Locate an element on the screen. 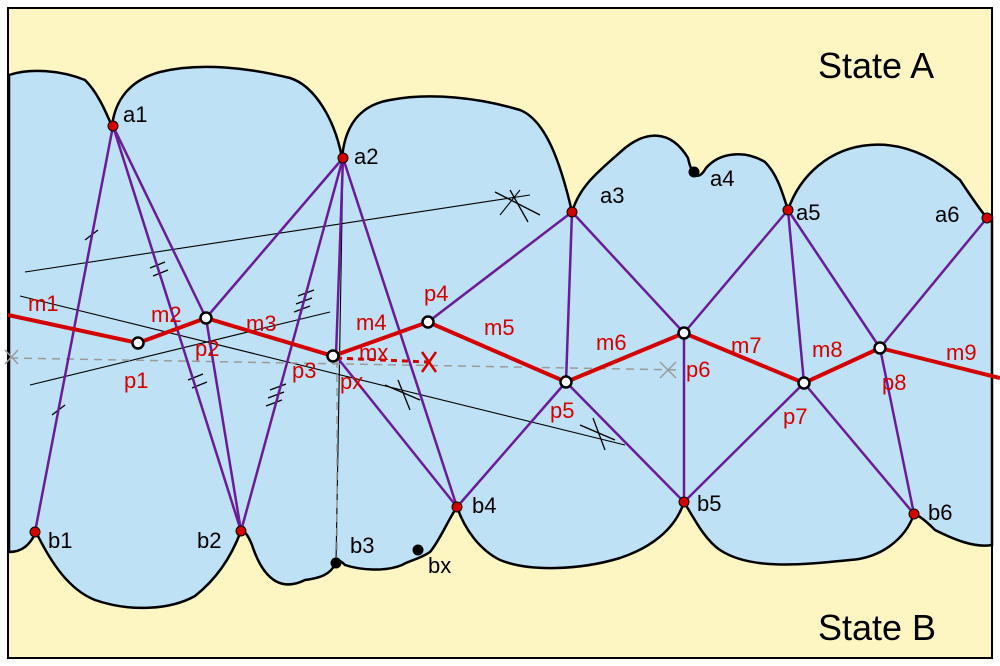  label-b6: b6 is located at coordinates (940, 512).